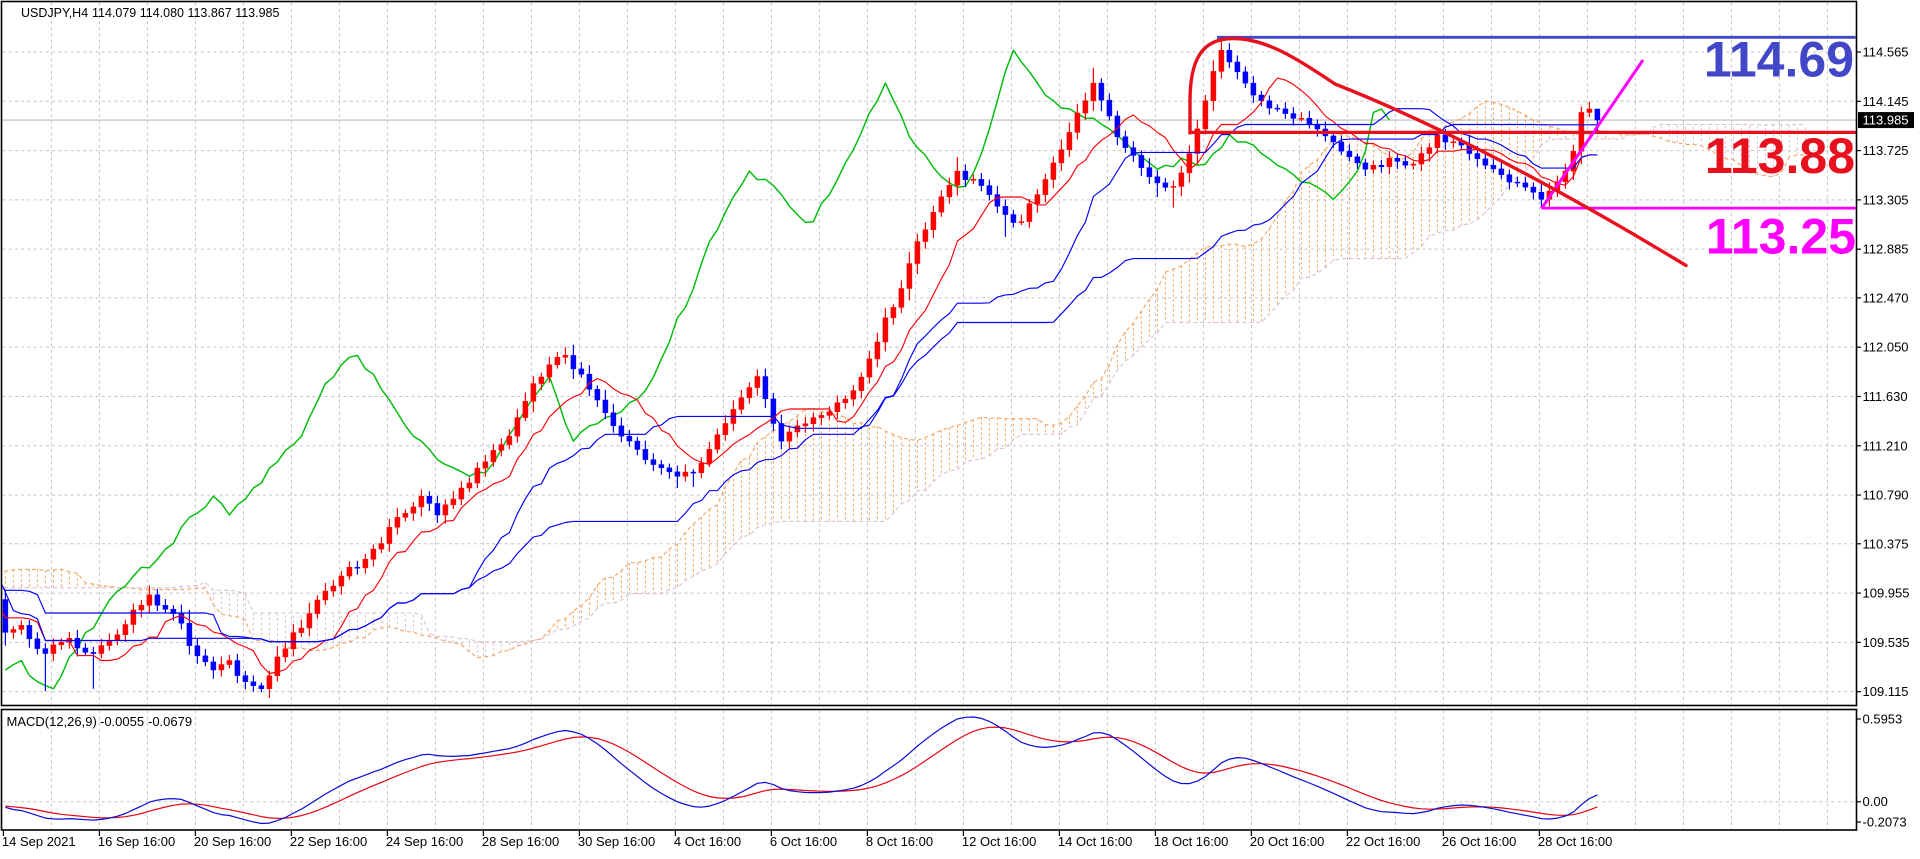 Image resolution: width=1920 pixels, height=859 pixels. Describe the element at coordinates (1885, 445) in the screenshot. I see `price-tick-label: 111.210` at that location.